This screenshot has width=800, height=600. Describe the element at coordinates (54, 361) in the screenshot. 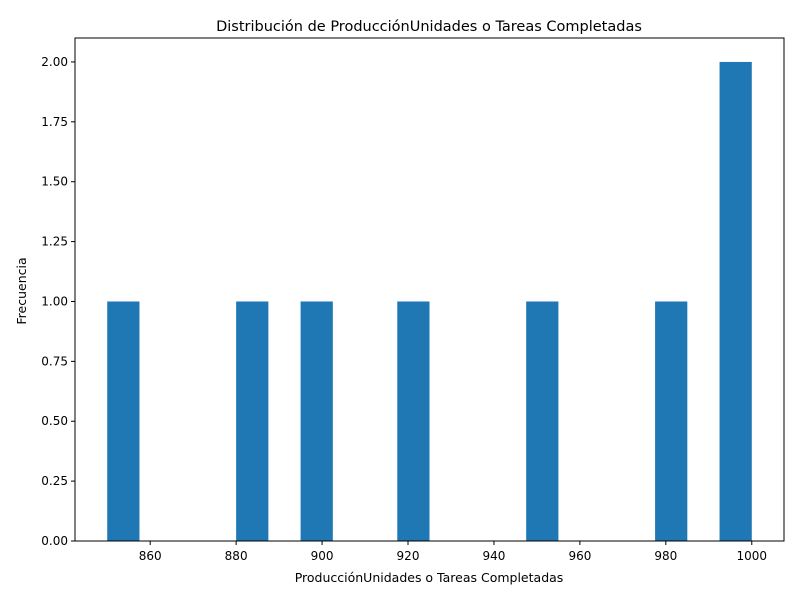

I see `y-tick-label: 0.75` at that location.